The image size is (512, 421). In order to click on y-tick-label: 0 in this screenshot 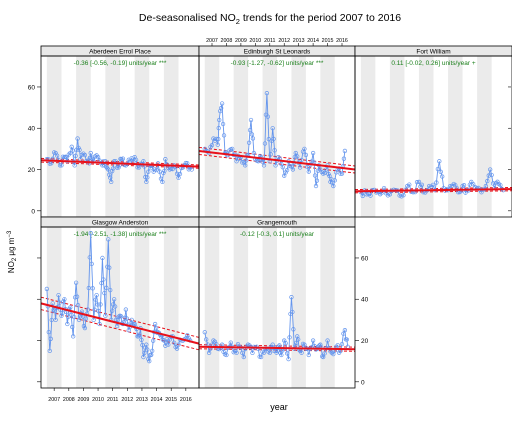, I will do `click(33, 211)`.